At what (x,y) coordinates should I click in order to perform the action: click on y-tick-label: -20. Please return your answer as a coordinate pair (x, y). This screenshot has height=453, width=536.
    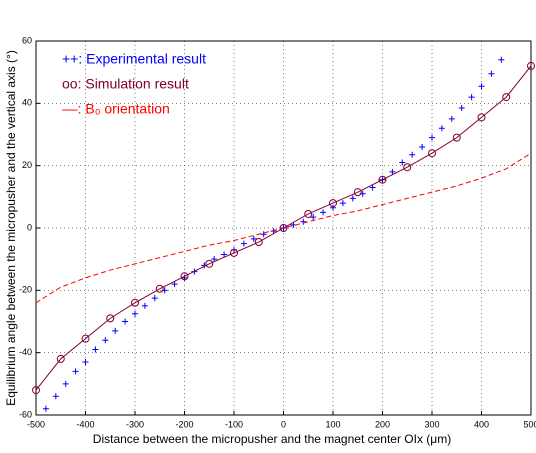
    Looking at the image, I should click on (25, 290).